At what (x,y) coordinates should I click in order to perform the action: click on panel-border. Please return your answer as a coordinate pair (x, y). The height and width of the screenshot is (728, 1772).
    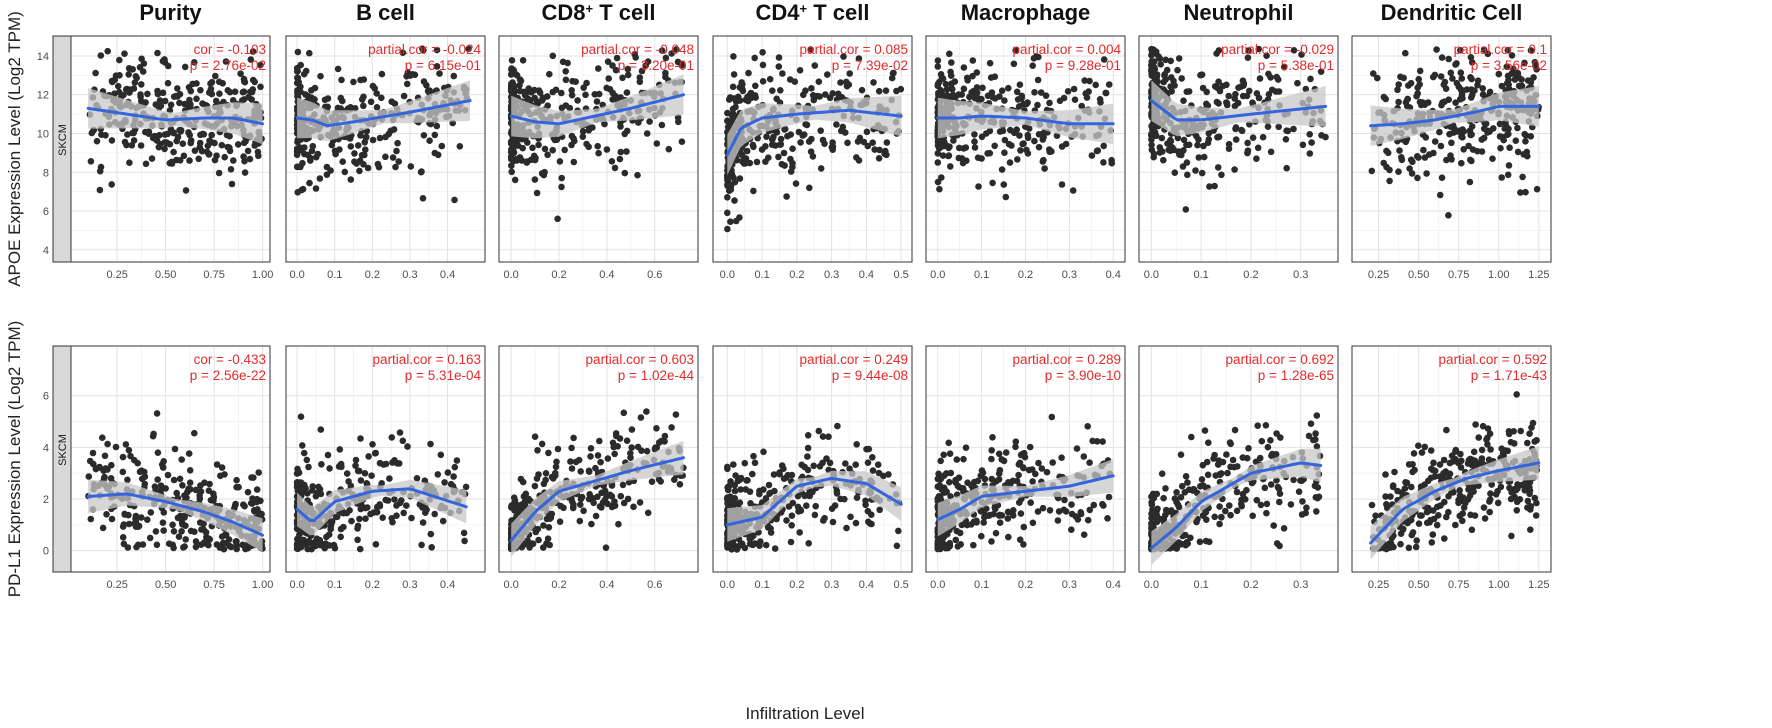
    Looking at the image, I should click on (1238, 459).